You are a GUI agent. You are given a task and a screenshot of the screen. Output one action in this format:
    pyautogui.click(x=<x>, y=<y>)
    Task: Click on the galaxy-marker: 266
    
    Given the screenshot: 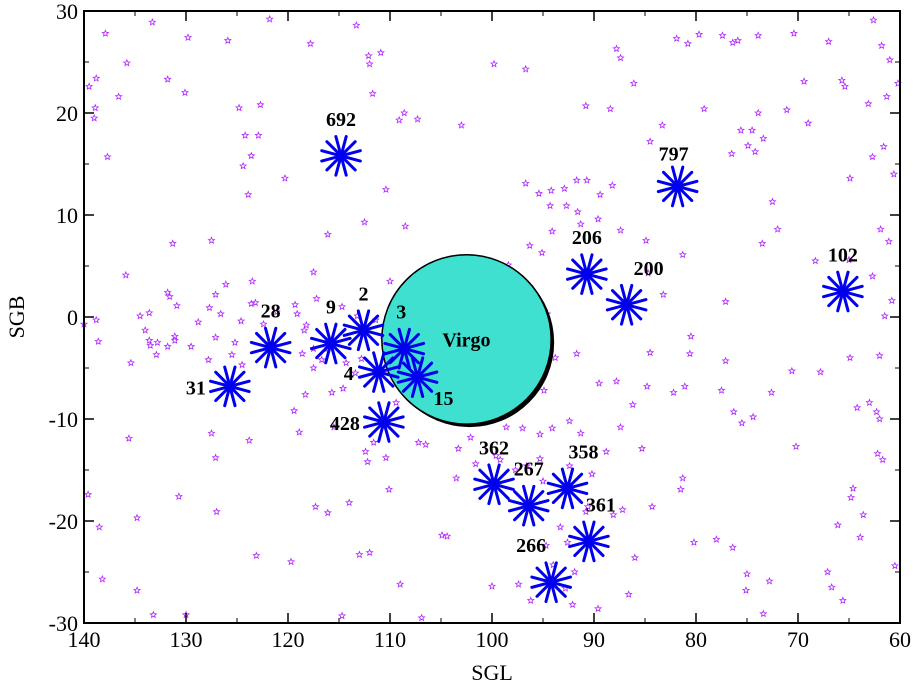 What is the action you would take?
    pyautogui.click(x=544, y=569)
    